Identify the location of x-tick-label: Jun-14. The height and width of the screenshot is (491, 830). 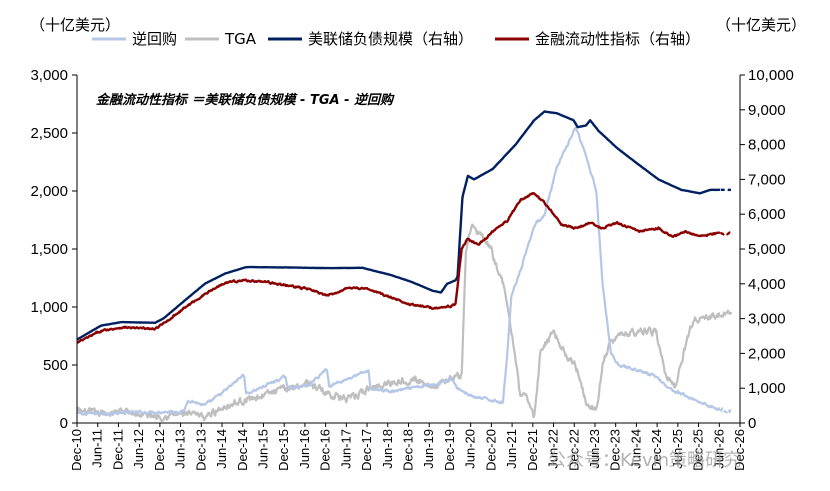
(221, 449).